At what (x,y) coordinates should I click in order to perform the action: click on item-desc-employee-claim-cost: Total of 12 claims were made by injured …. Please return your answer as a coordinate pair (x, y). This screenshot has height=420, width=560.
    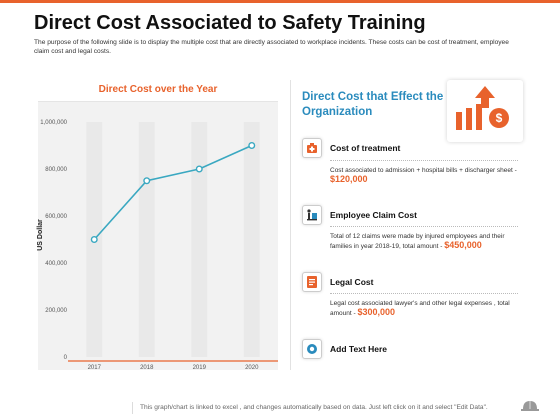
    Looking at the image, I should click on (424, 241).